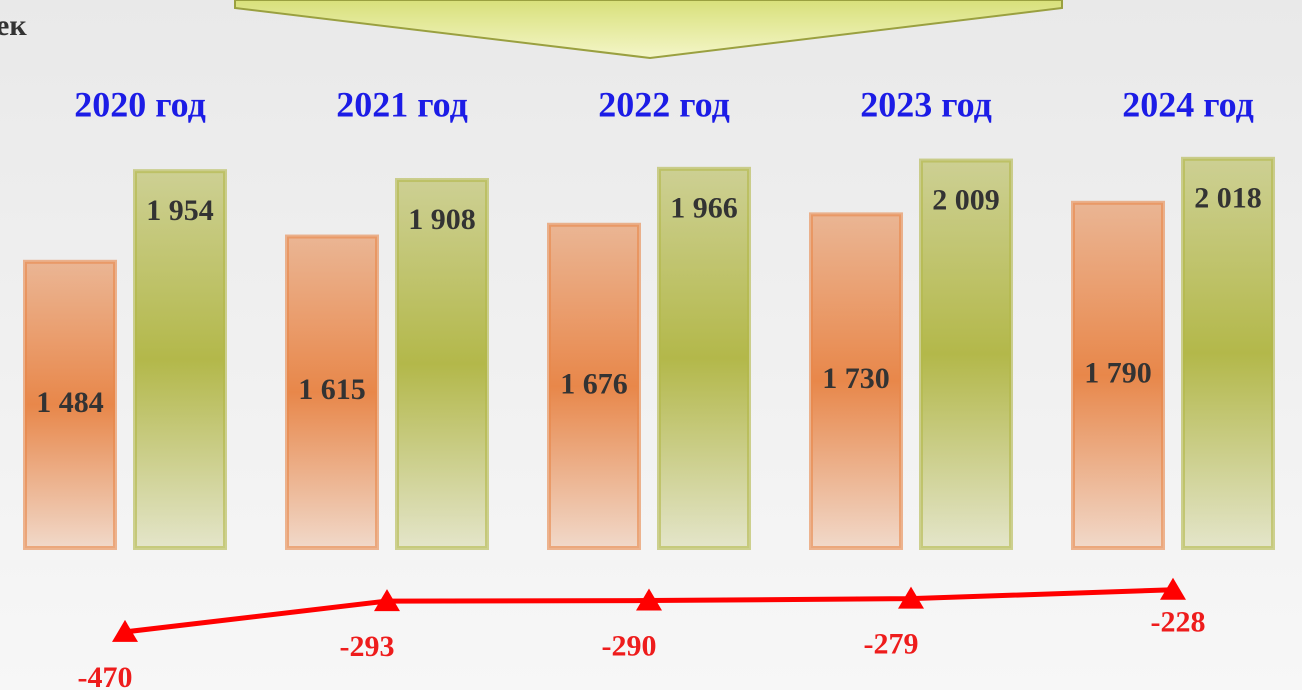 This screenshot has height=690, width=1302. What do you see at coordinates (648, 30) in the screenshot?
I see `banner` at bounding box center [648, 30].